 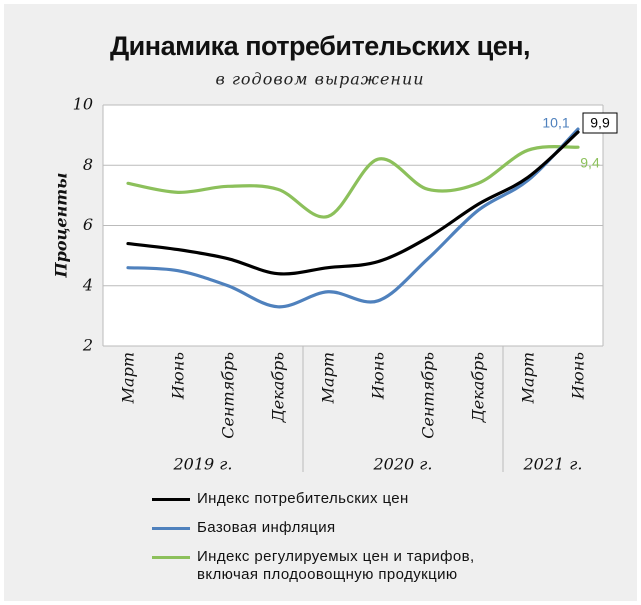 What do you see at coordinates (320, 46) in the screenshot?
I see `chart-title: Динамика потребительских цен,` at bounding box center [320, 46].